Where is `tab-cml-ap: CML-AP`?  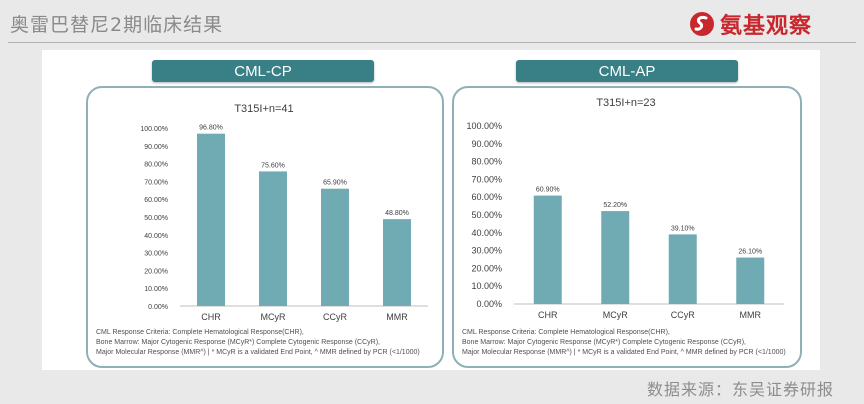 tab-cml-ap: CML-AP is located at coordinates (627, 71).